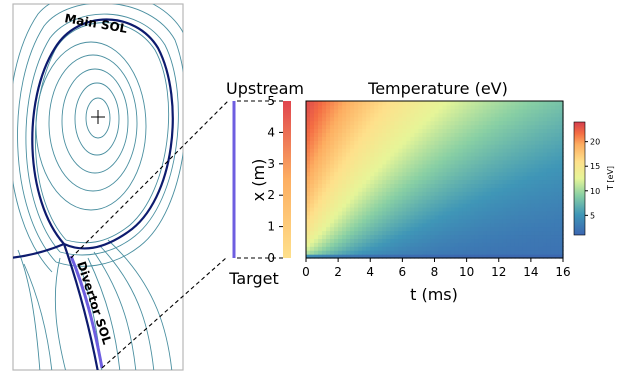  What do you see at coordinates (370, 272) in the screenshot?
I see `x-tick-label: 4` at bounding box center [370, 272].